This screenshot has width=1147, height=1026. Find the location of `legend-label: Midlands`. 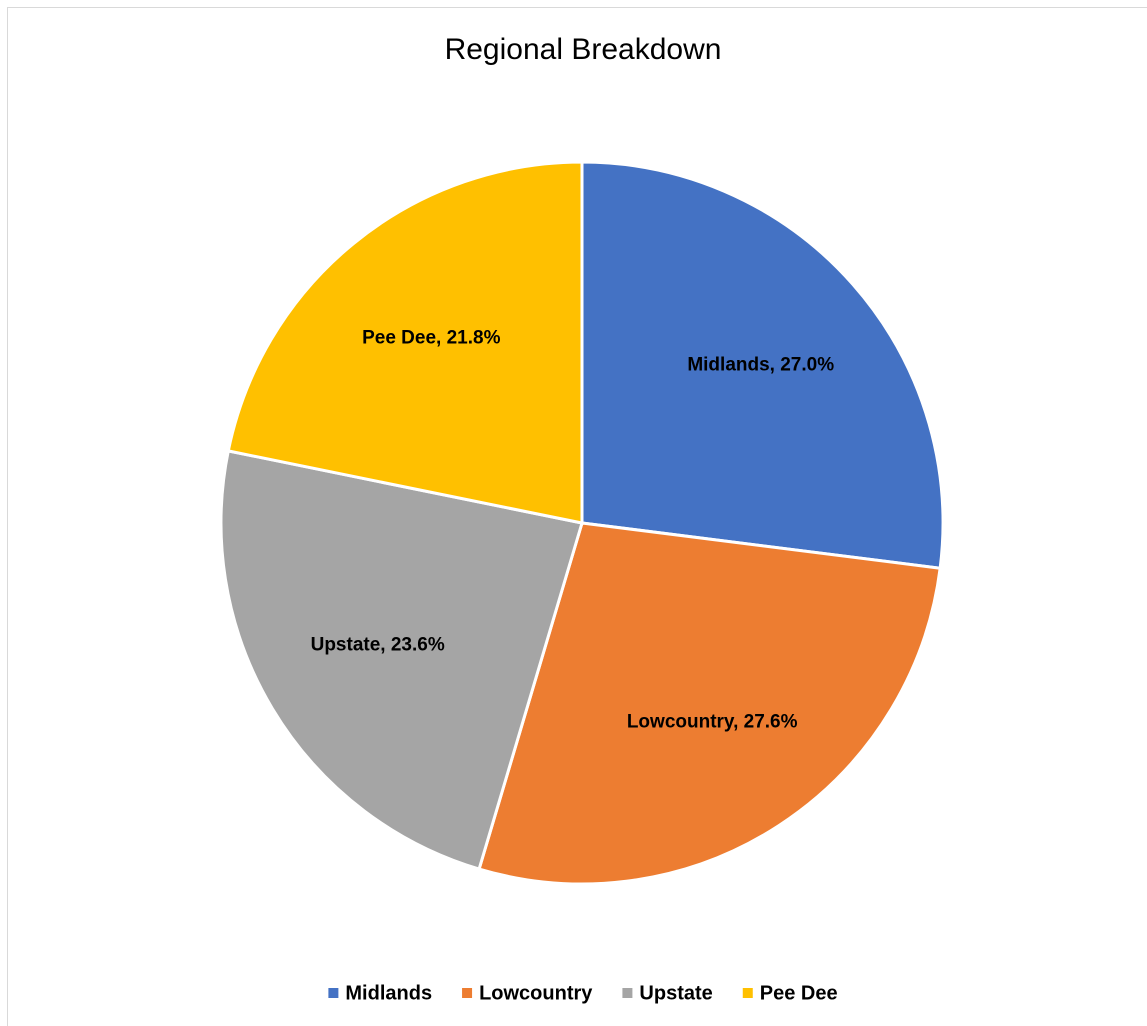

legend-label: Midlands is located at coordinates (388, 993).